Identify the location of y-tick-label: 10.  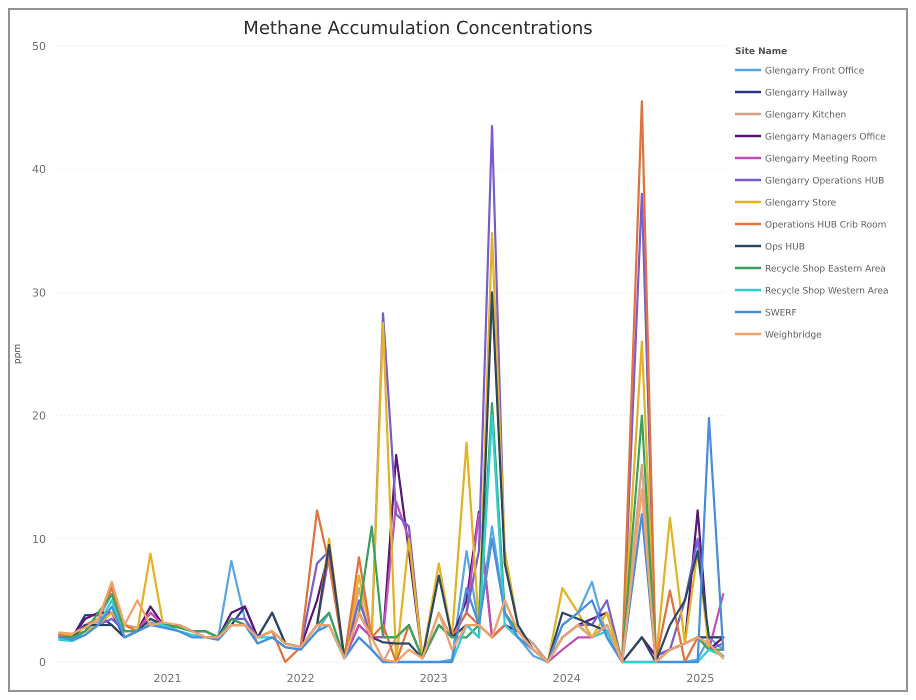
(39, 539).